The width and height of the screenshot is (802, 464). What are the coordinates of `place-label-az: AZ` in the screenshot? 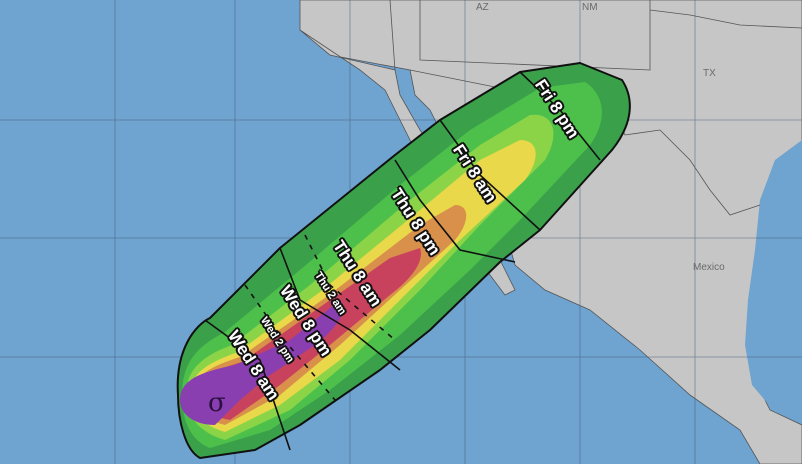 It's located at (482, 7).